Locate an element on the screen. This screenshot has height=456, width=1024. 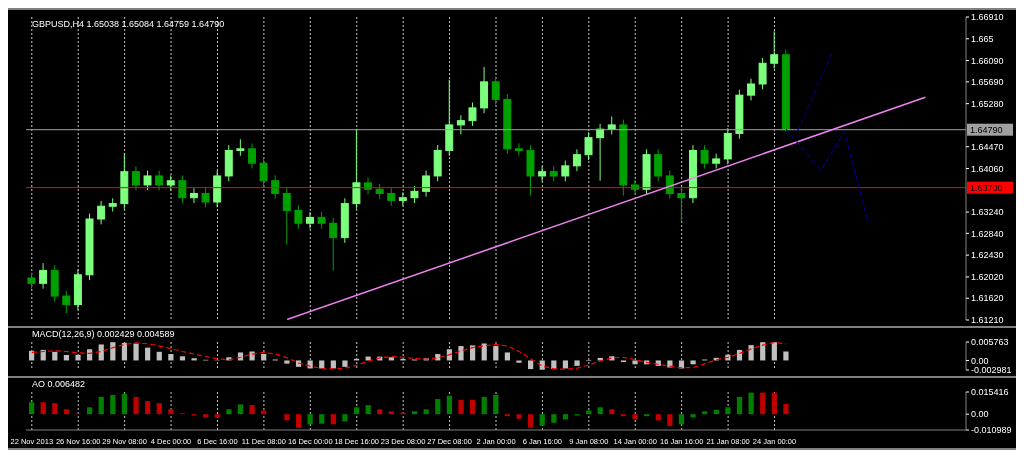
y-tick-label: 1.64060 is located at coordinates (987, 168).